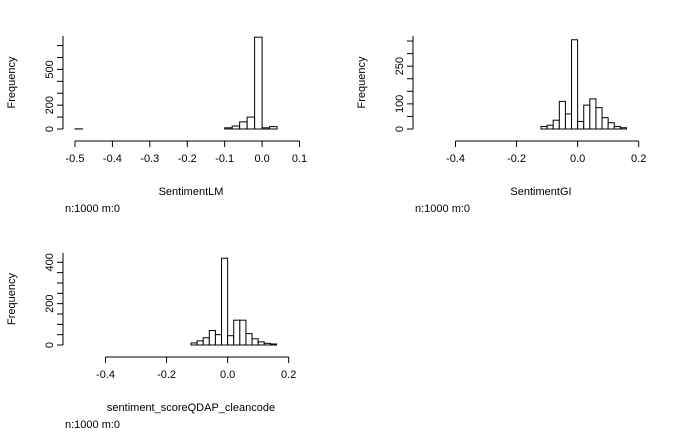 This screenshot has height=432, width=700. Describe the element at coordinates (191, 192) in the screenshot. I see `x-axis-title: SentimentLM` at that location.